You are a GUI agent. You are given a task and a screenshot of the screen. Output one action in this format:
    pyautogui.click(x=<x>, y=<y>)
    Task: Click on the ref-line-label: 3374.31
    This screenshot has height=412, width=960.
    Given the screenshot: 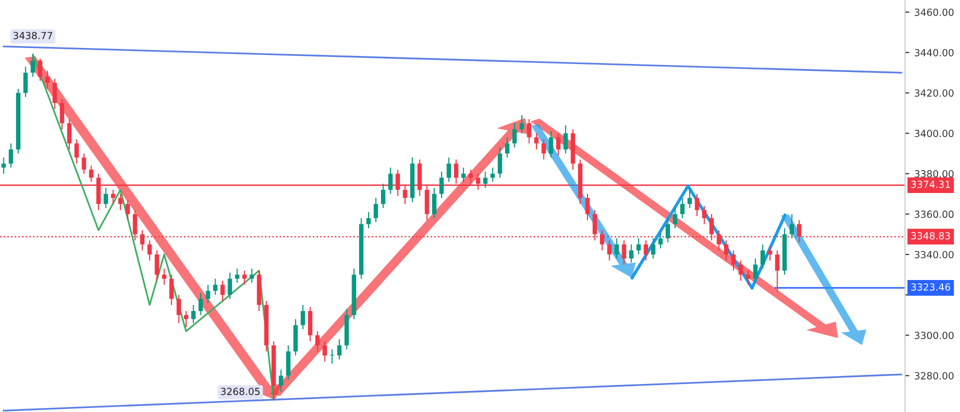 What is the action you would take?
    pyautogui.click(x=930, y=184)
    